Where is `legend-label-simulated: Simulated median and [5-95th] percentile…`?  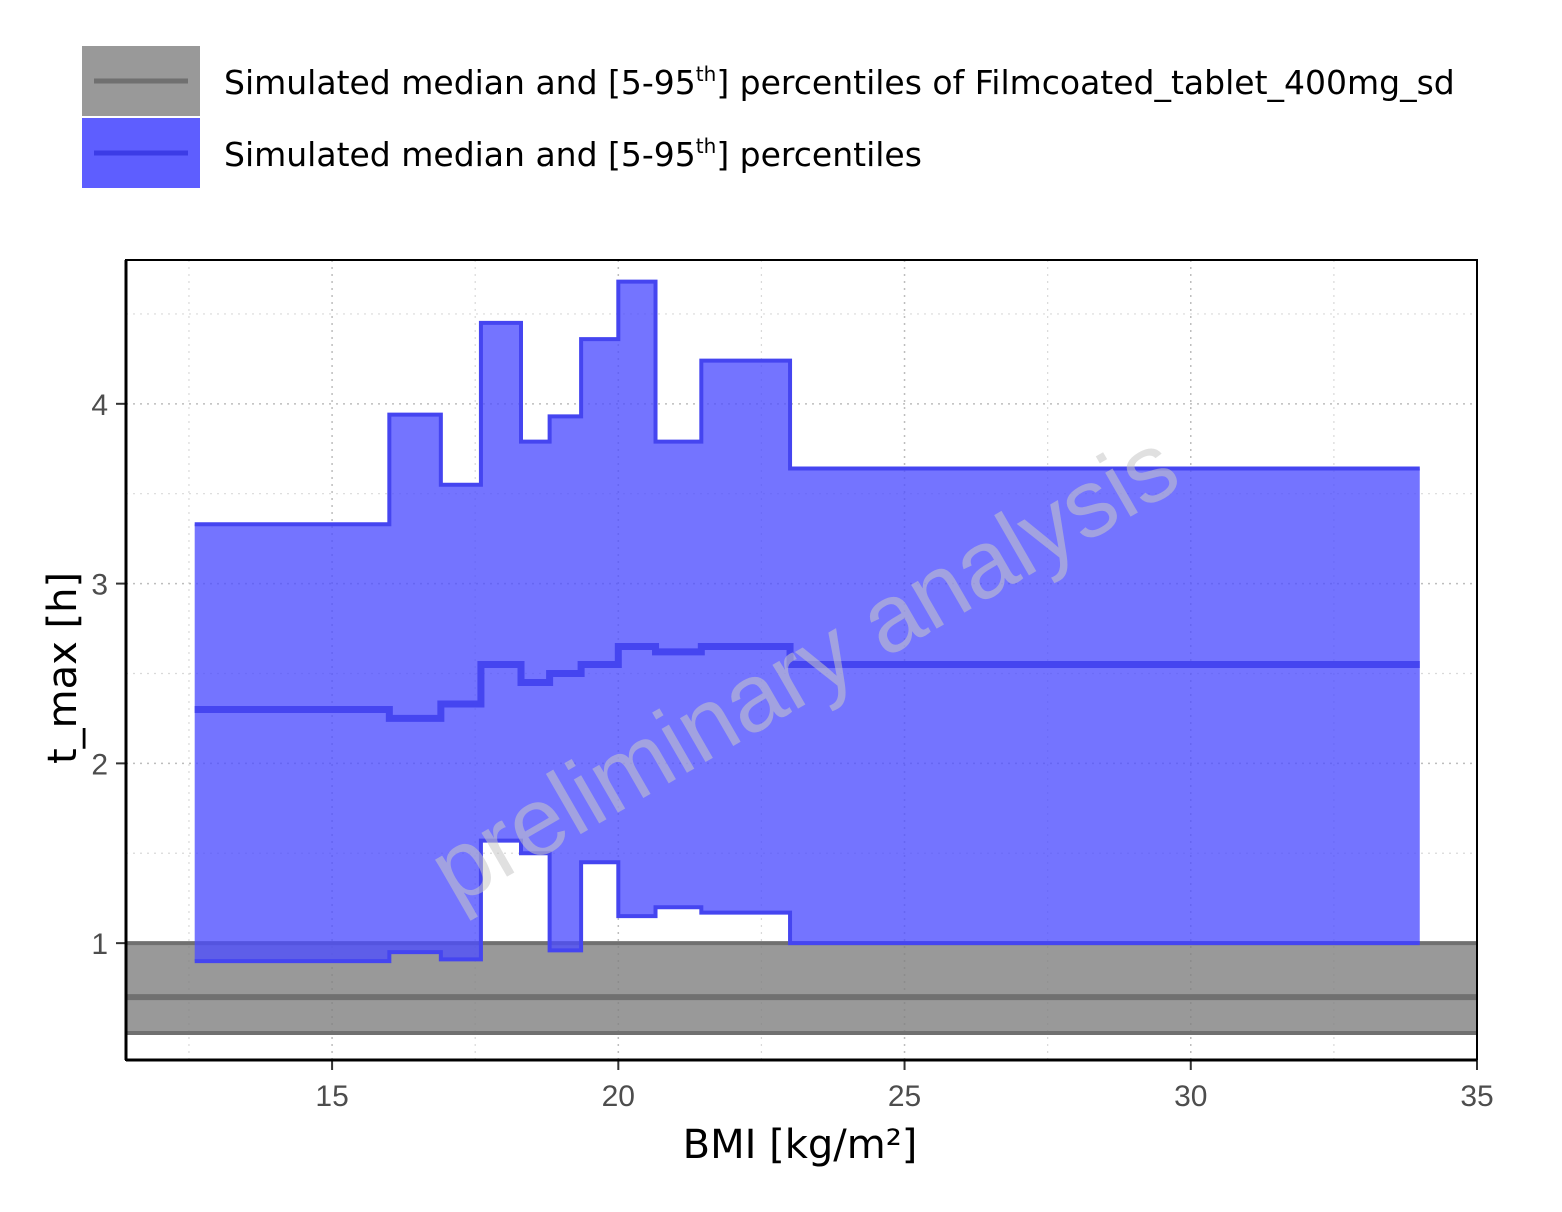
legend-label-simulated: Simulated median and [5-95th] percentile… is located at coordinates (573, 154).